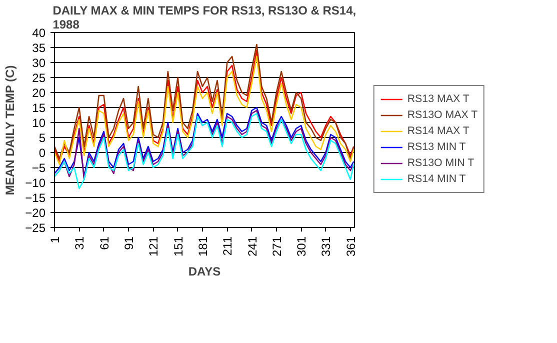 The width and height of the screenshot is (557, 343). I want to click on x-tick-label: 61, so click(104, 243).